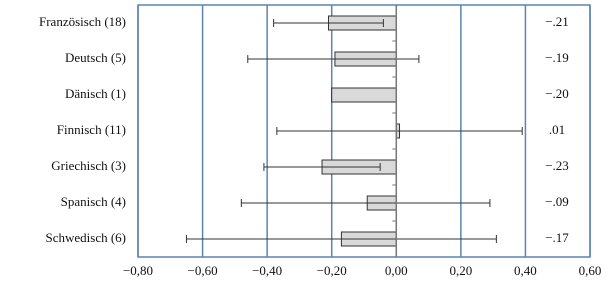 The width and height of the screenshot is (606, 293). What do you see at coordinates (396, 270) in the screenshot?
I see `x-tick-label: 0,00` at bounding box center [396, 270].